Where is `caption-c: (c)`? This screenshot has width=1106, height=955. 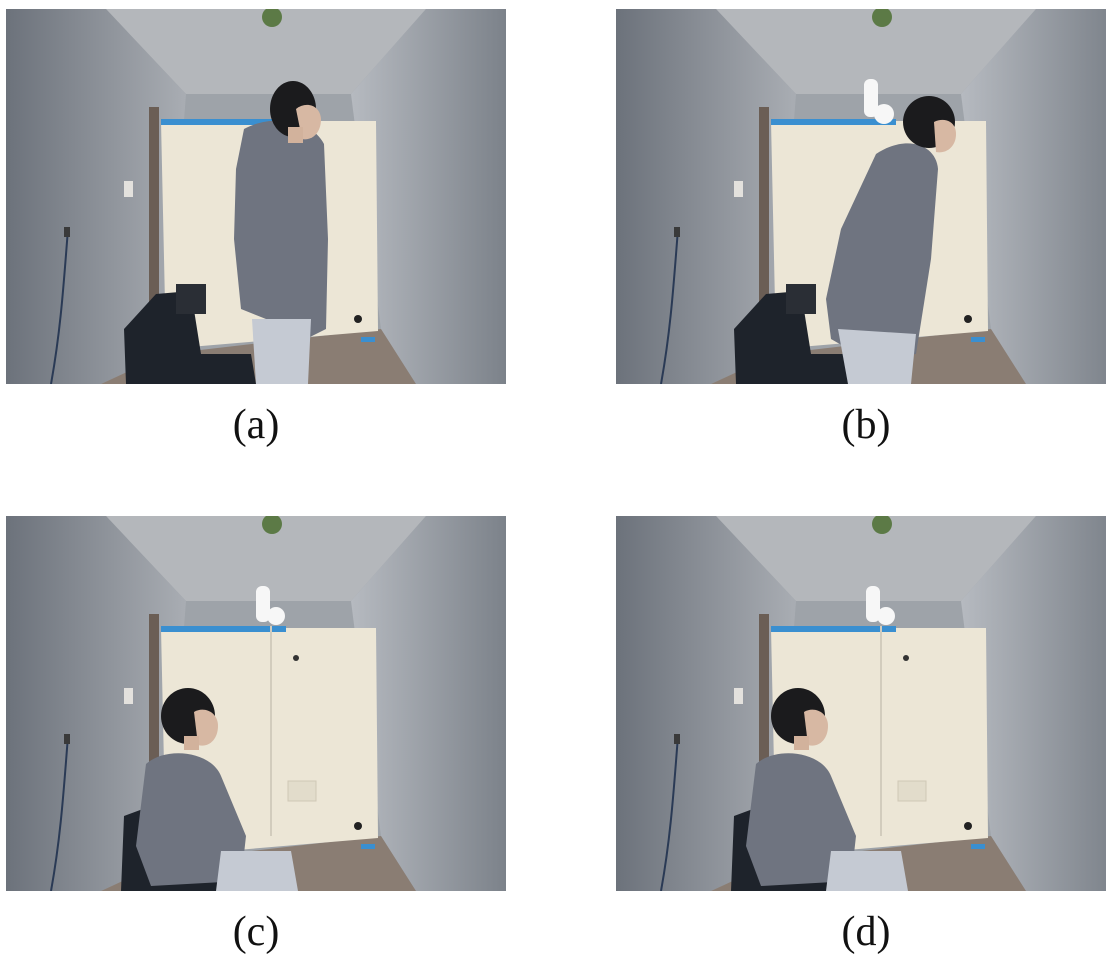 caption-c: (c) is located at coordinates (256, 932).